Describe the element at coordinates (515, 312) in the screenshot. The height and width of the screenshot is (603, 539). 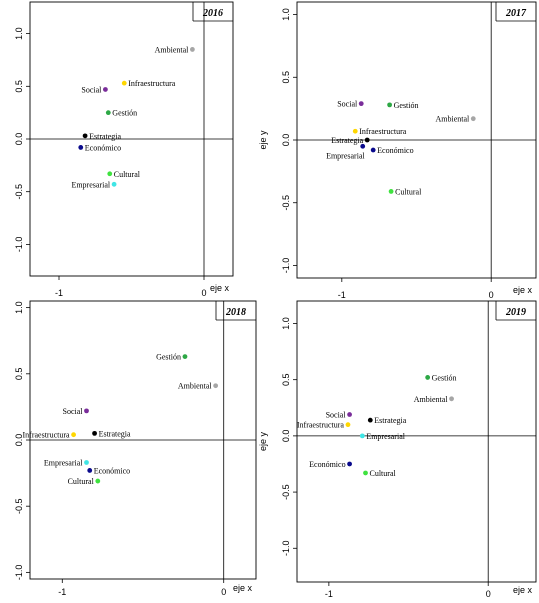
I see `chart-year-title: 2019` at that location.